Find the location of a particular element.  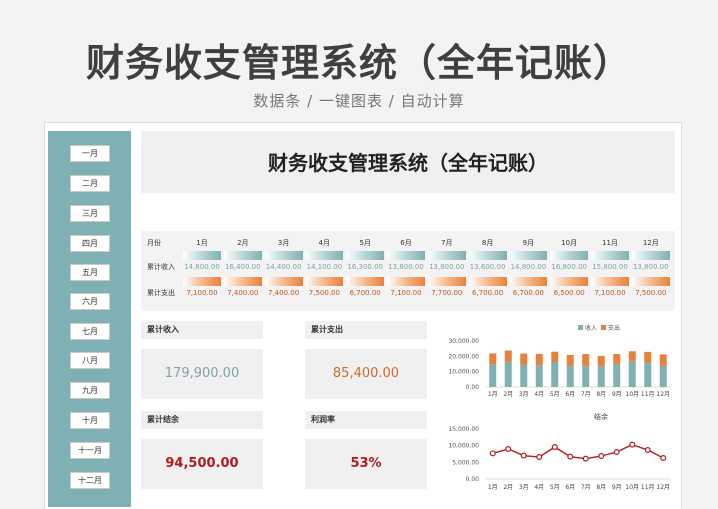

income-row-label: 累计收入 is located at coordinates (161, 267).